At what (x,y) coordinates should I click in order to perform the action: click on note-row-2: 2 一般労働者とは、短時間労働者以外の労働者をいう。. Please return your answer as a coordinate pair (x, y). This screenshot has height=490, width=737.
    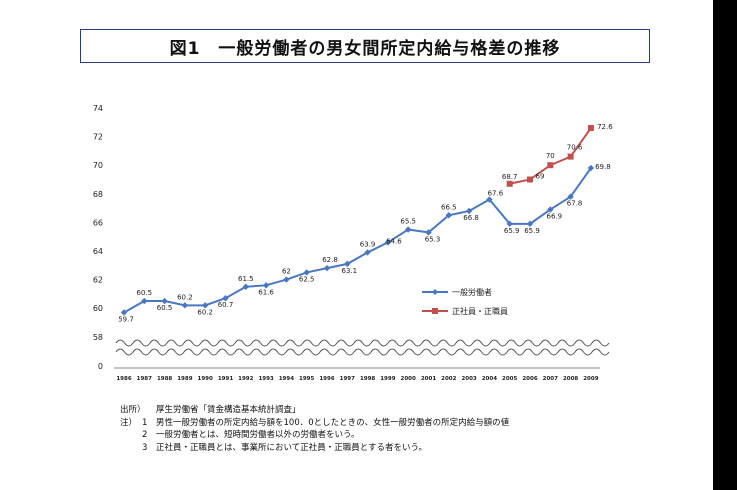
    Looking at the image, I should click on (314, 435).